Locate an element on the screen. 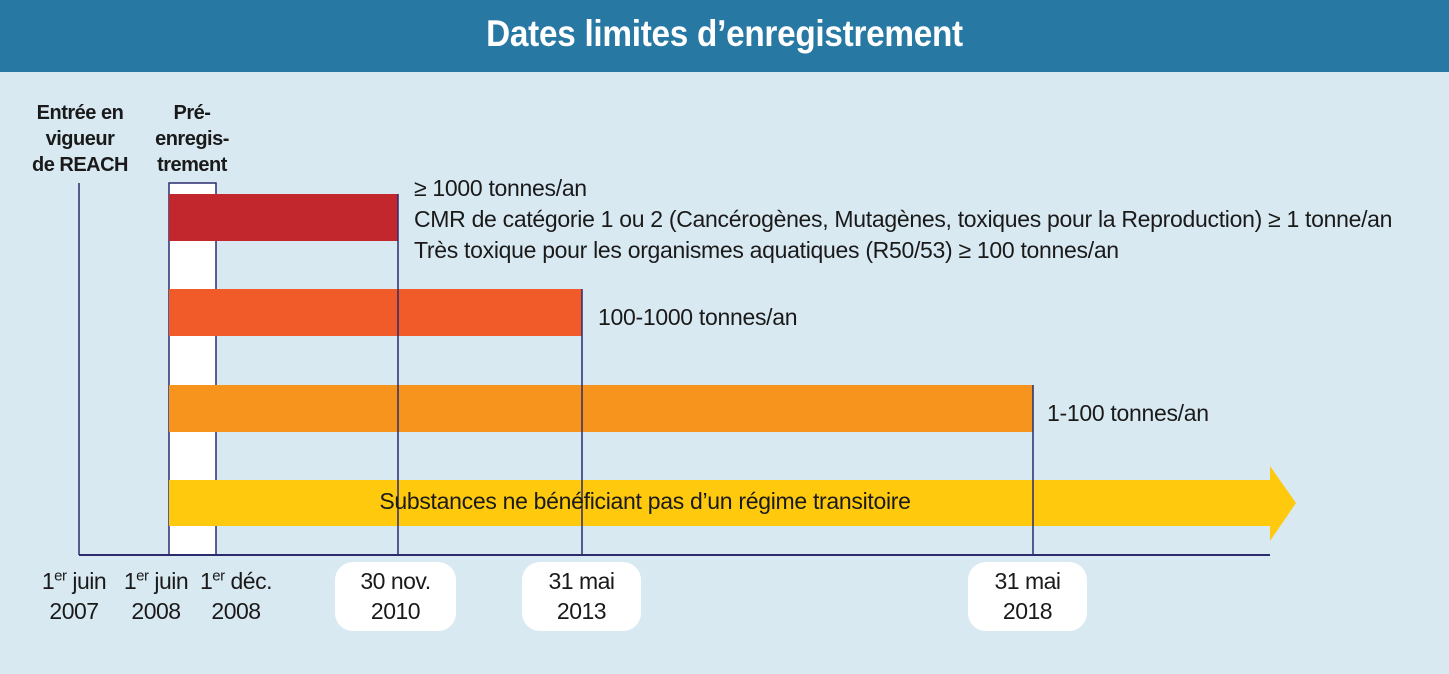  bar-mid-tonnage is located at coordinates (375, 312).